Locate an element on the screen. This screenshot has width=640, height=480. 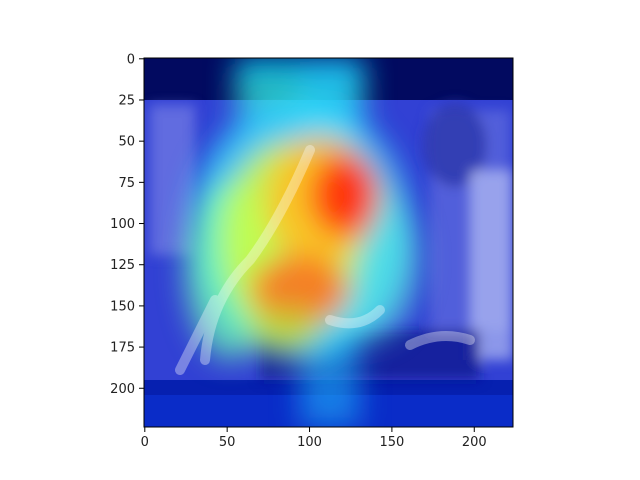
x-tick-label: 150 is located at coordinates (391, 442).